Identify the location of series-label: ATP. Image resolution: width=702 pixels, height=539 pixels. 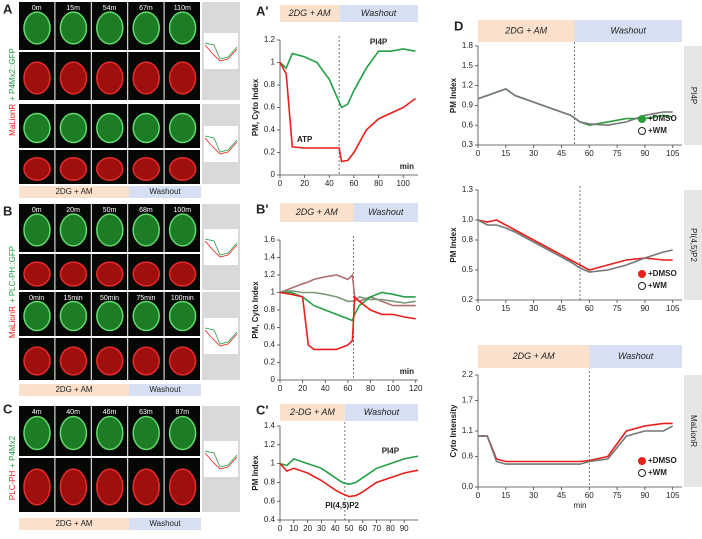
(305, 139).